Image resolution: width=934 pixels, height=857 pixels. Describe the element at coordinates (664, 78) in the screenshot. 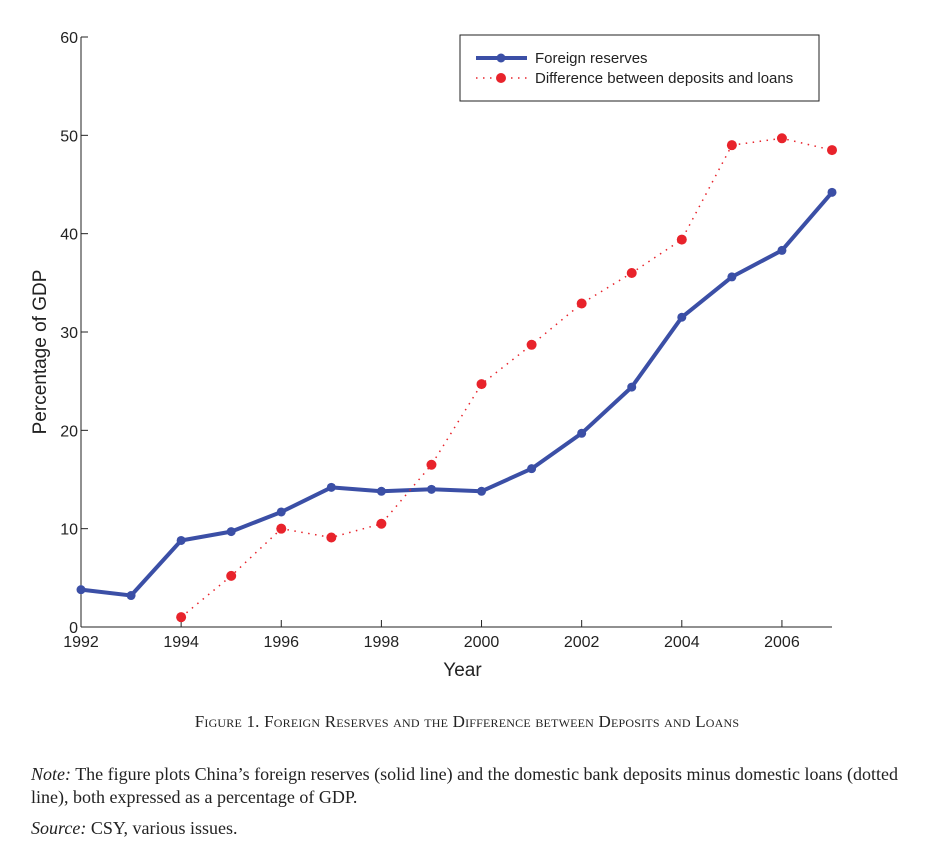

I see `legend-label: Difference between deposits and loans` at that location.